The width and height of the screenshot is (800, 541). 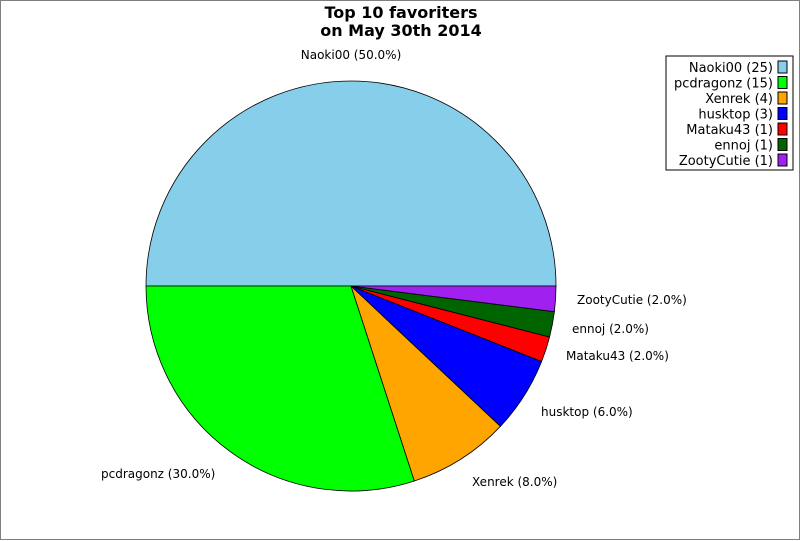 I want to click on pie-slice-pcdragonz, so click(x=280, y=388).